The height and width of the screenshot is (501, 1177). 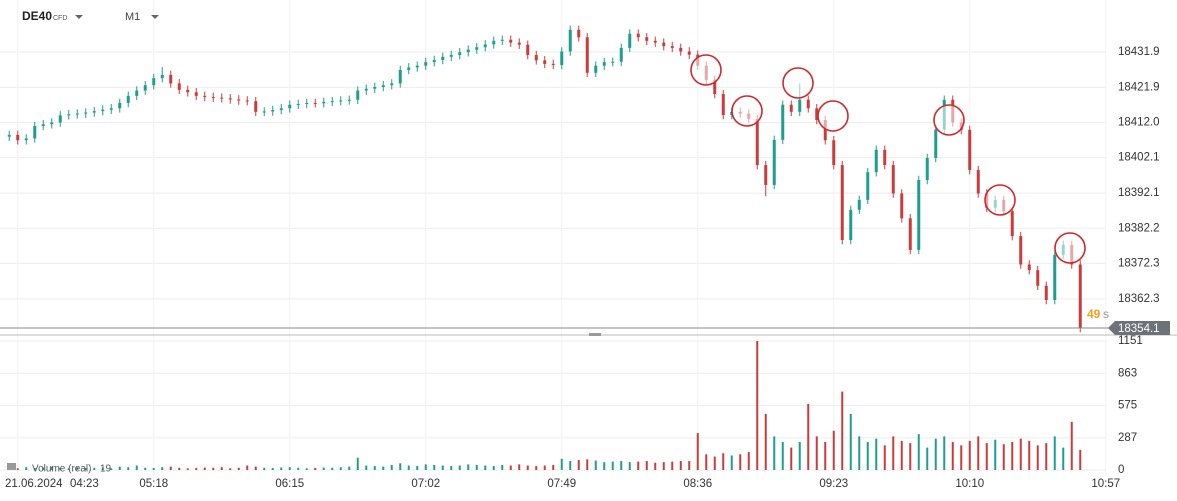 I want to click on y2-tick-label: 287, so click(x=1127, y=438).